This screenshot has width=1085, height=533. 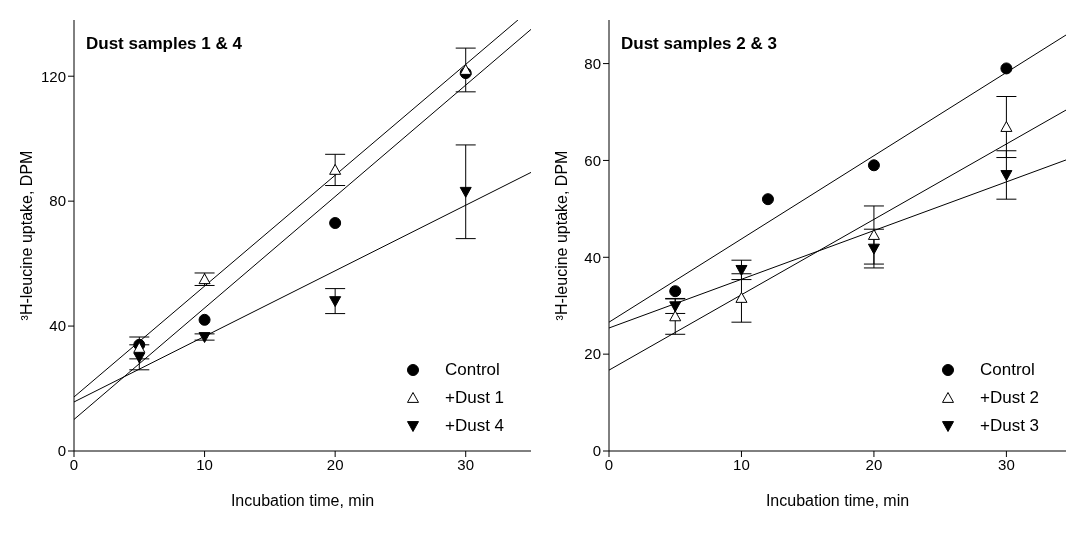 What do you see at coordinates (1010, 426) in the screenshot?
I see `legend-label: +Dust 3` at bounding box center [1010, 426].